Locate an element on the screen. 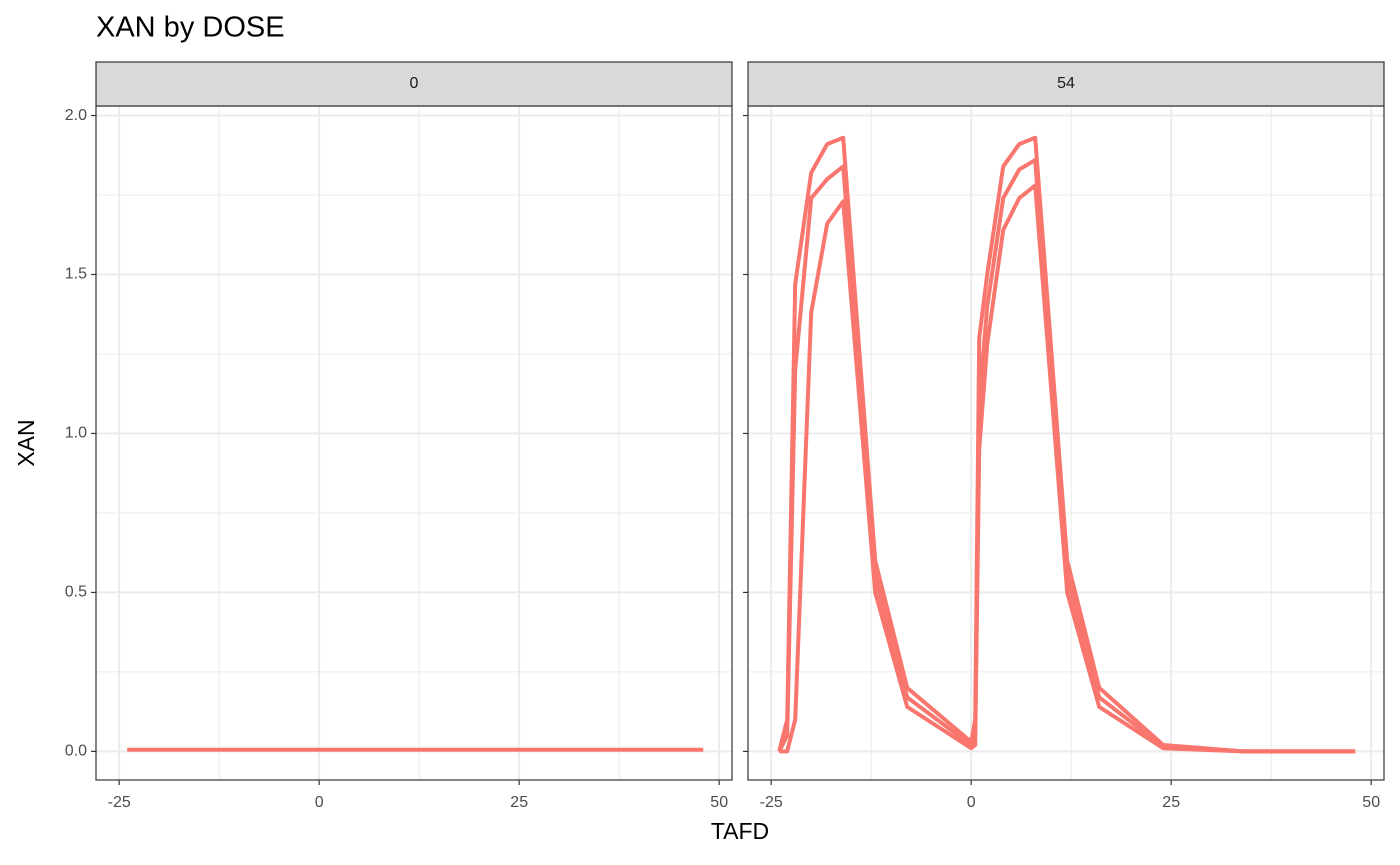 This screenshot has width=1400, height=865. y-tick-label: 0.0 is located at coordinates (76, 751).